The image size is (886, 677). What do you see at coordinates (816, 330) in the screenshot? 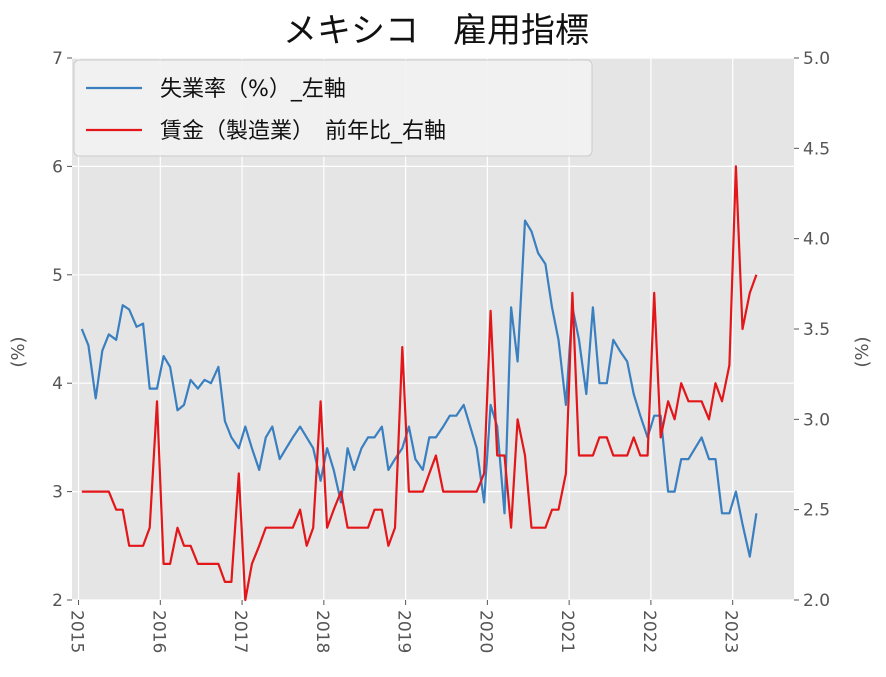
I see `right-tick-label: 3.5` at bounding box center [816, 330].